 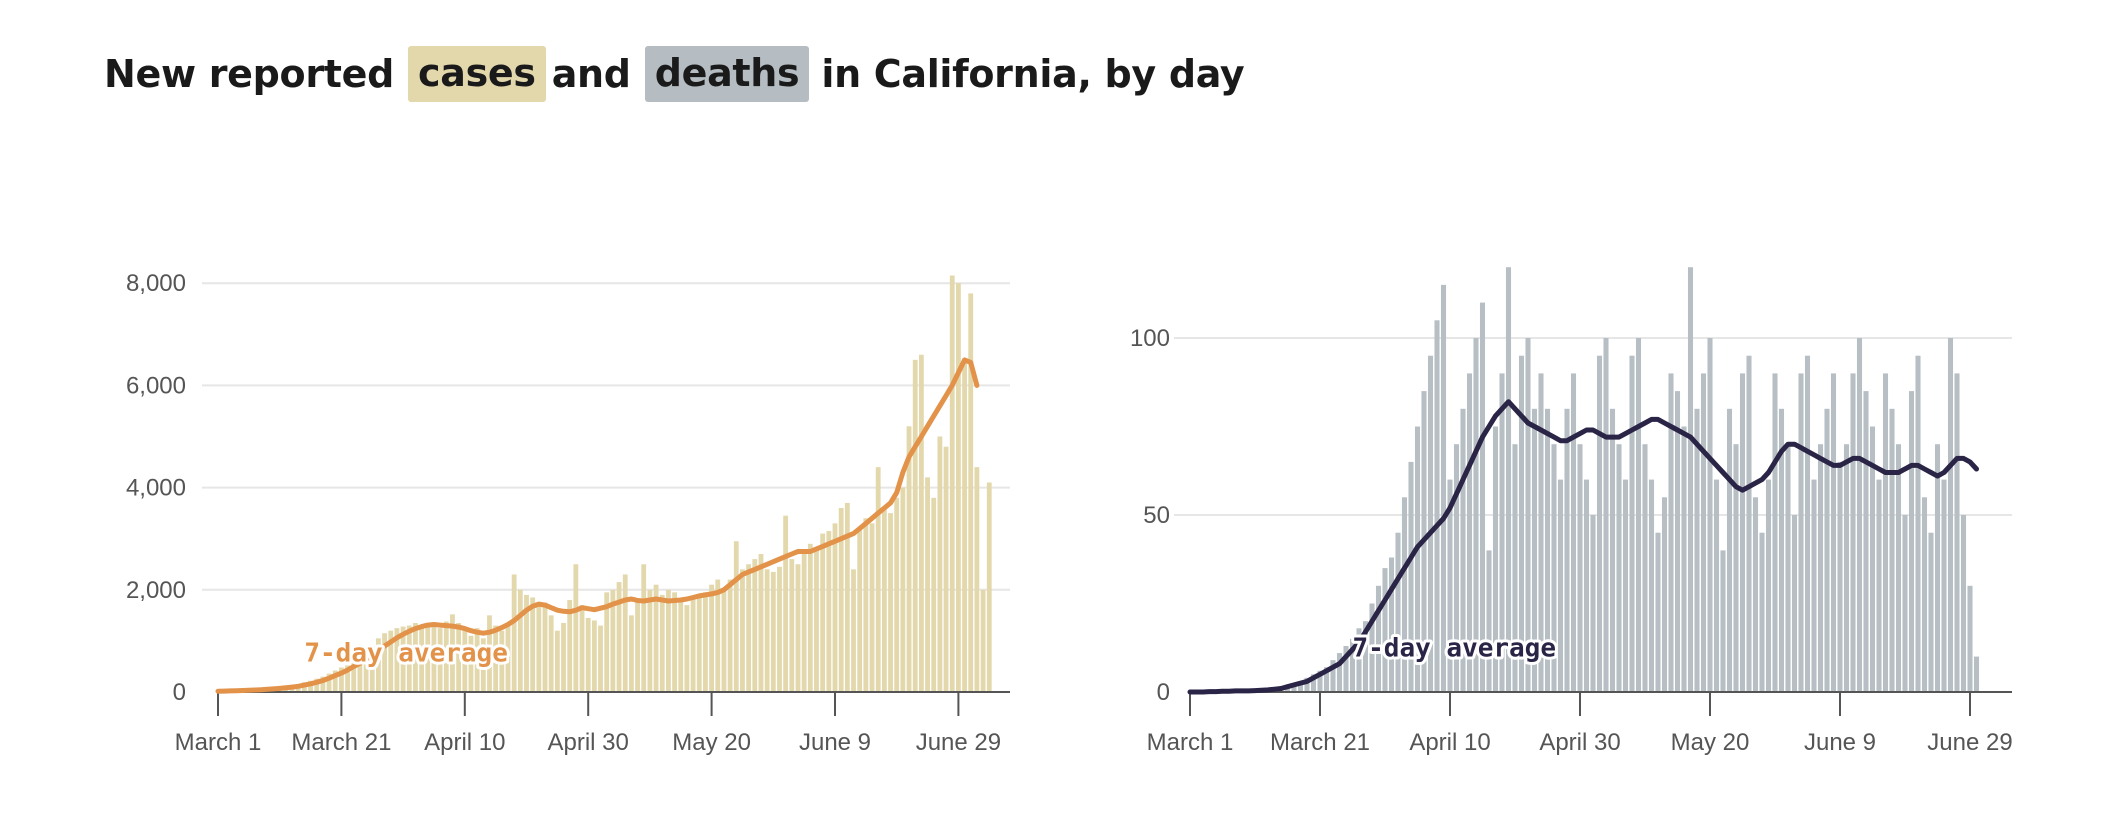 I want to click on deaths-y-tick-label: 100, so click(x=1150, y=338).